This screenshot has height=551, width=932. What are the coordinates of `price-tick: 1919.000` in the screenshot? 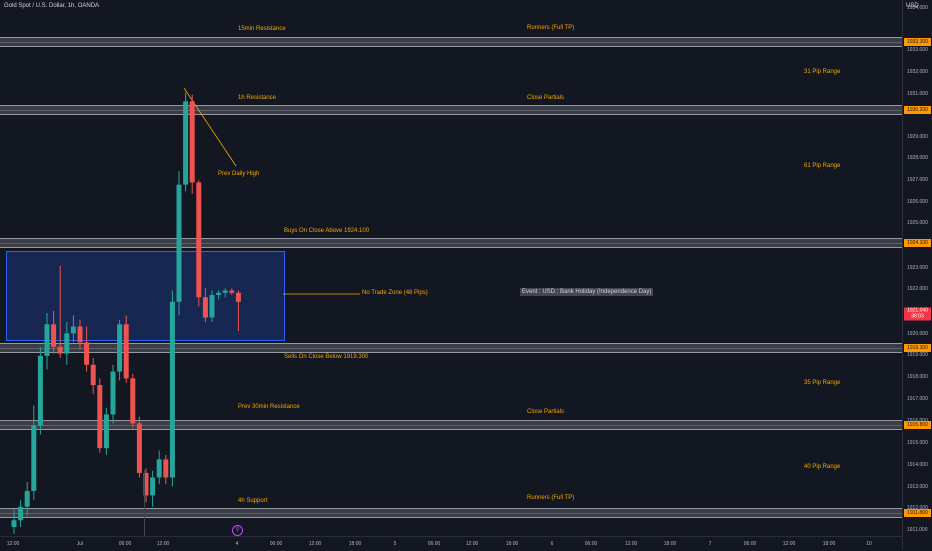 It's located at (917, 355).